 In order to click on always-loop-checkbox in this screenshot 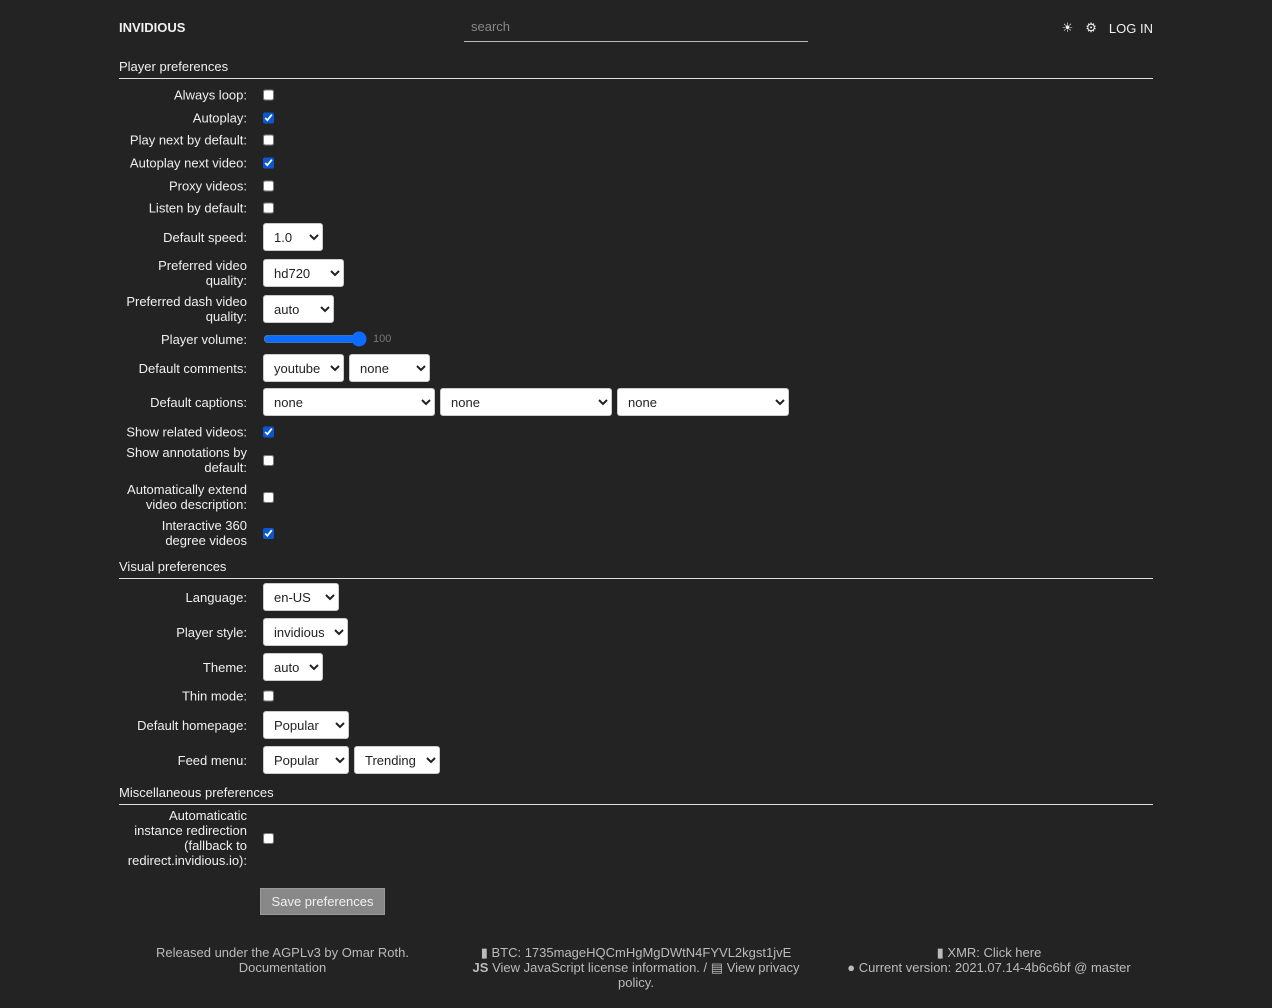, I will do `click(268, 95)`.